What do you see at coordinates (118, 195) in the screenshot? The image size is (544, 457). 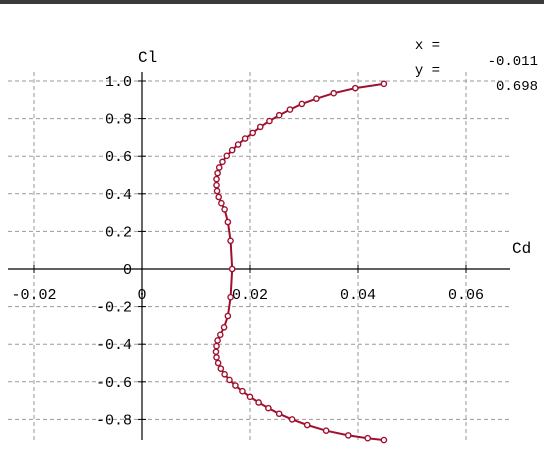 I see `y-tick-label: 0.4` at bounding box center [118, 195].